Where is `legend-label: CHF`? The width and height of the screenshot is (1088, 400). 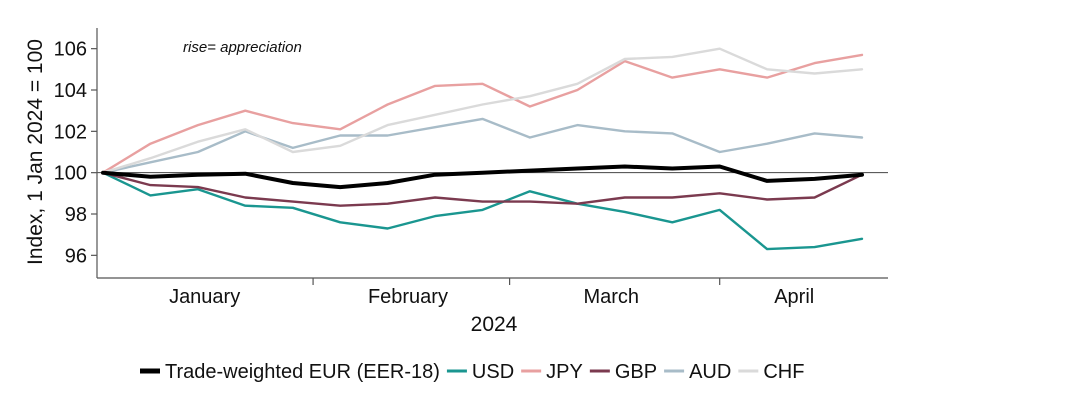 legend-label: CHF is located at coordinates (783, 372).